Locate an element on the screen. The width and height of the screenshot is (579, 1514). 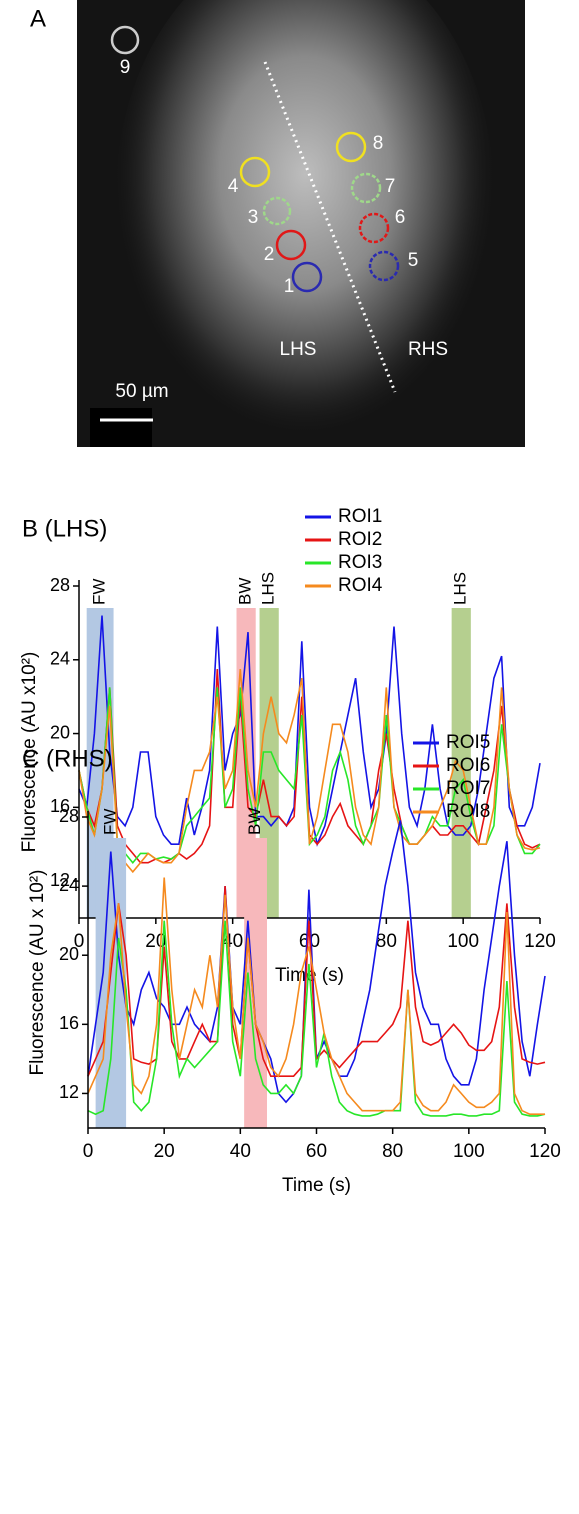
roi-label: 2 is located at coordinates (269, 254).